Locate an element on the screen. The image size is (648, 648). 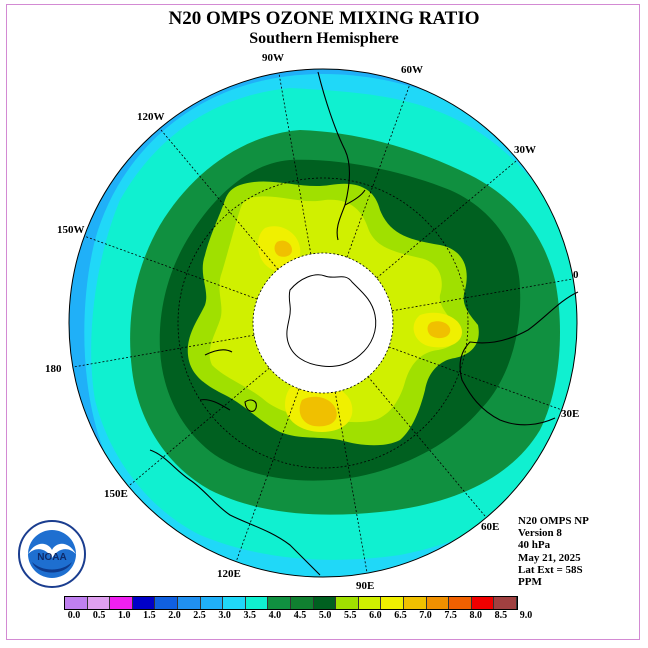
colorbar-tick-label: 6.5 is located at coordinates (400, 615).